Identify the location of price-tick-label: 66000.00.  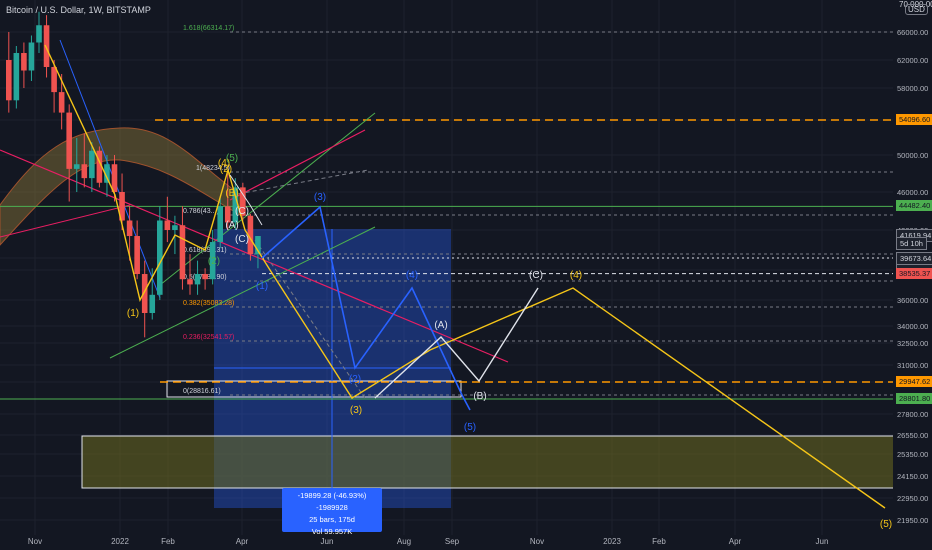
(912, 32).